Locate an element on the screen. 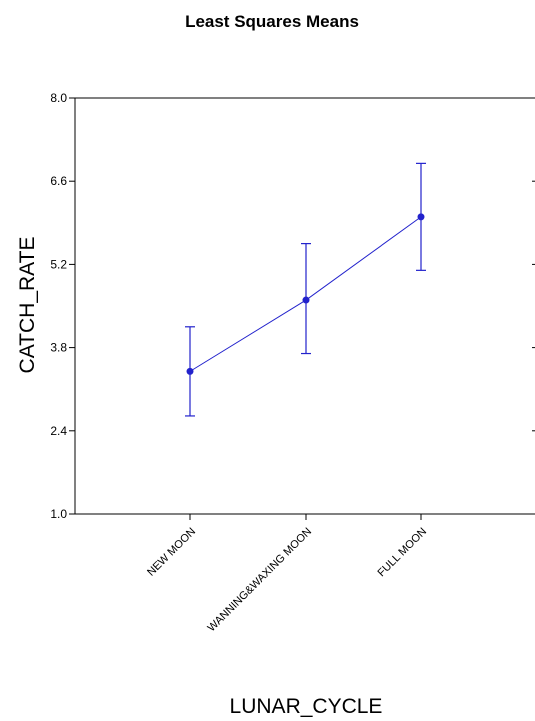 This screenshot has width=535, height=721. y-axis-label: CATCH_RATE is located at coordinates (27, 305).